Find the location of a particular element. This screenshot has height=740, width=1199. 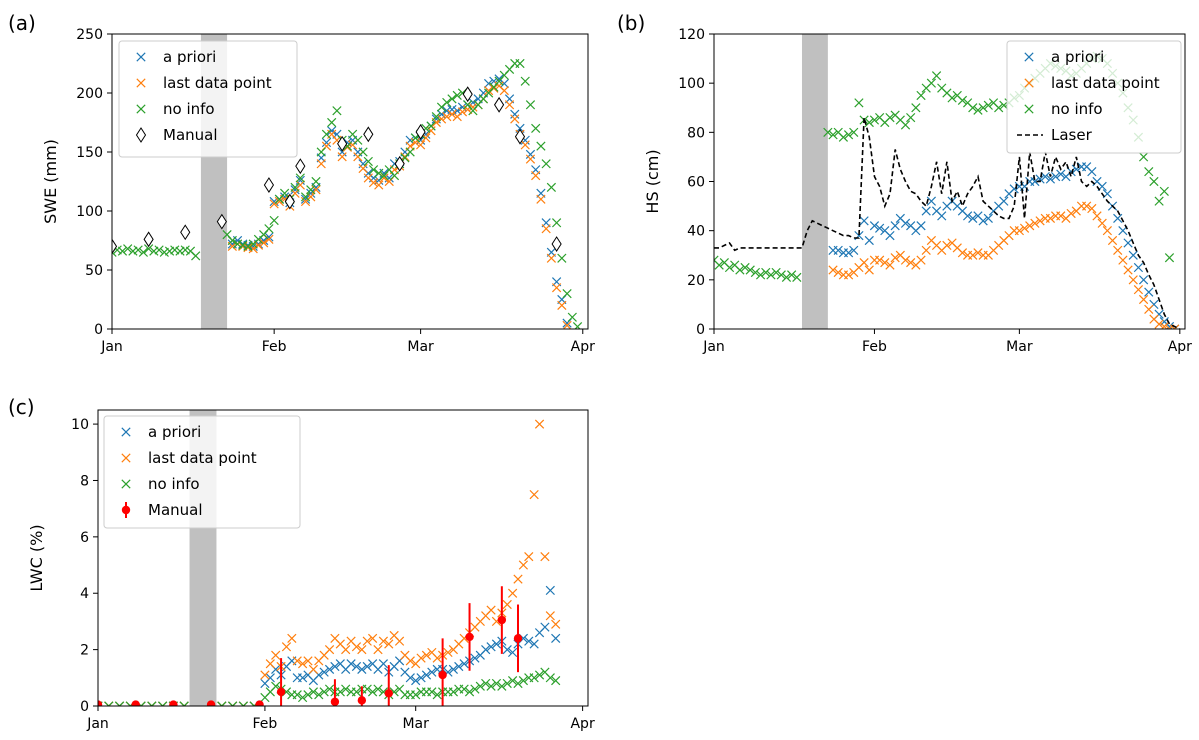

legend-frame is located at coordinates (202, 472).